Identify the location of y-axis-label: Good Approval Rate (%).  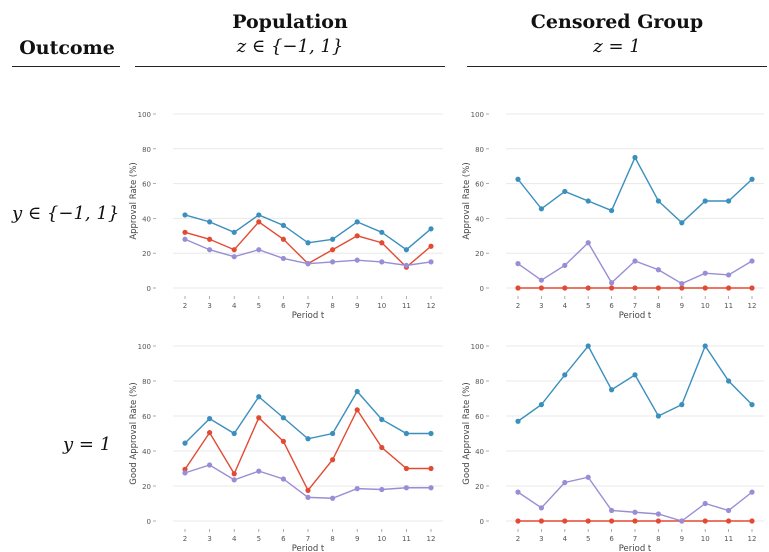
(467, 433).